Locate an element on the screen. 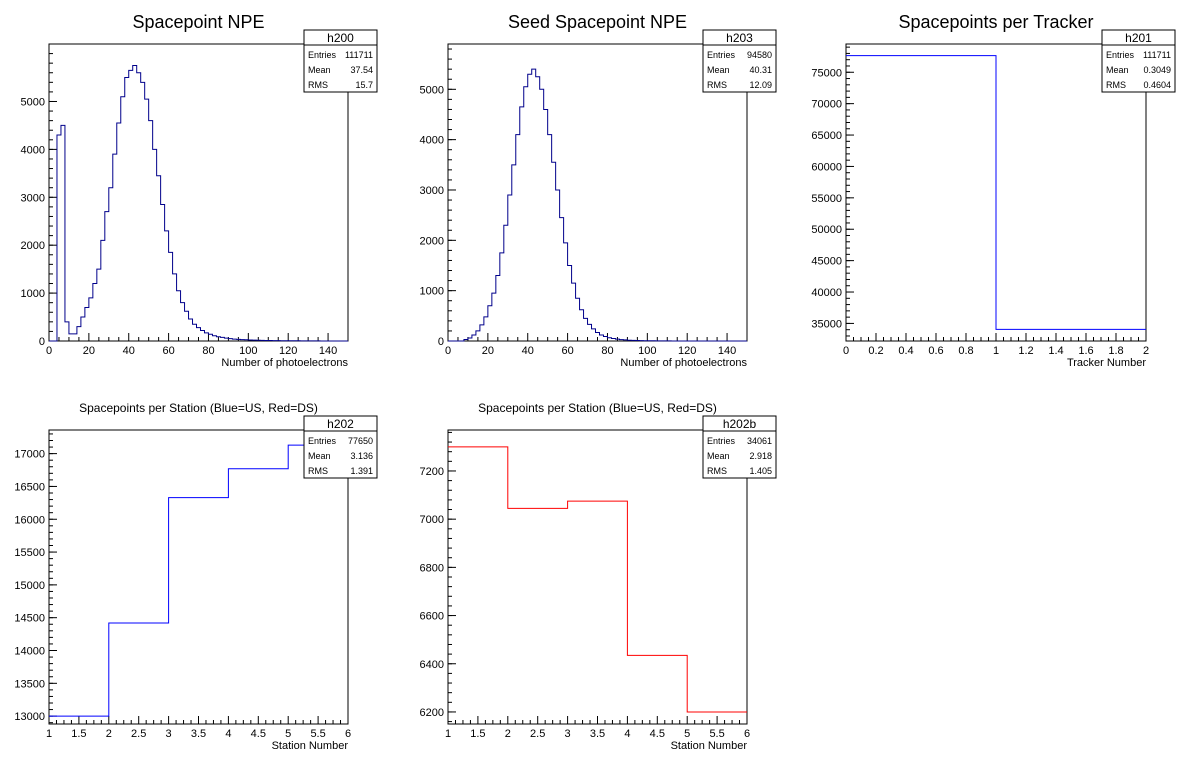 This screenshot has width=1196, height=772. chart-title: Seed Spacepoint NPE is located at coordinates (597, 22).